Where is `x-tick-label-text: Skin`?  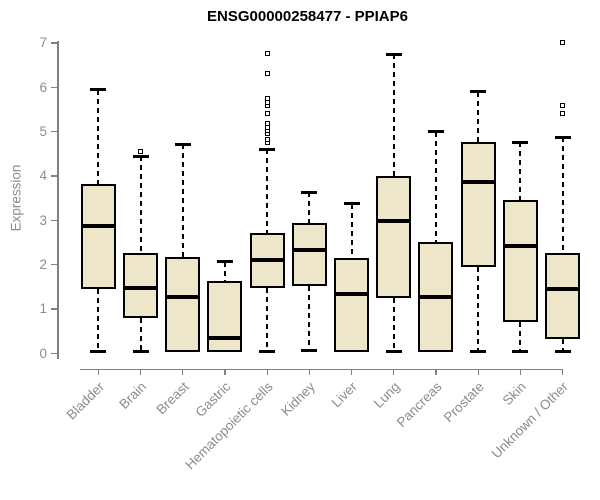 x-tick-label-text: Skin is located at coordinates (514, 394).